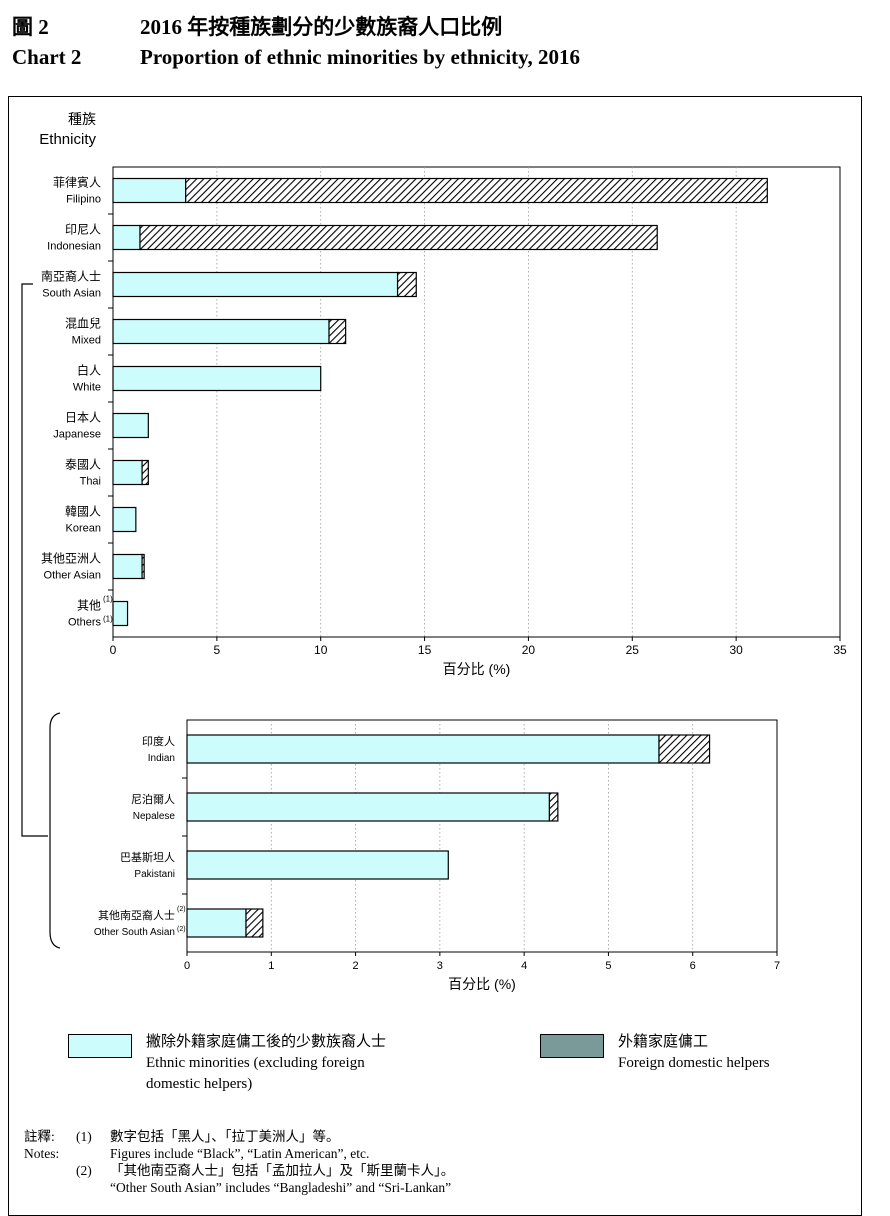 The image size is (890, 1216). What do you see at coordinates (777, 966) in the screenshot?
I see `x-tick-label: 7` at bounding box center [777, 966].